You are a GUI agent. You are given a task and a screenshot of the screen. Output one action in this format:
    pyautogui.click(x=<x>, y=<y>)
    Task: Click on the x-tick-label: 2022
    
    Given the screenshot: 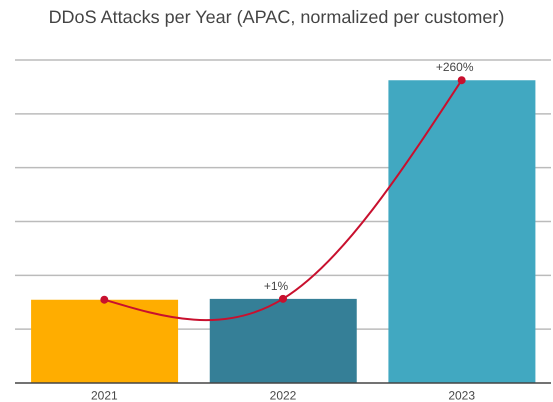 What is the action you would take?
    pyautogui.click(x=283, y=395)
    